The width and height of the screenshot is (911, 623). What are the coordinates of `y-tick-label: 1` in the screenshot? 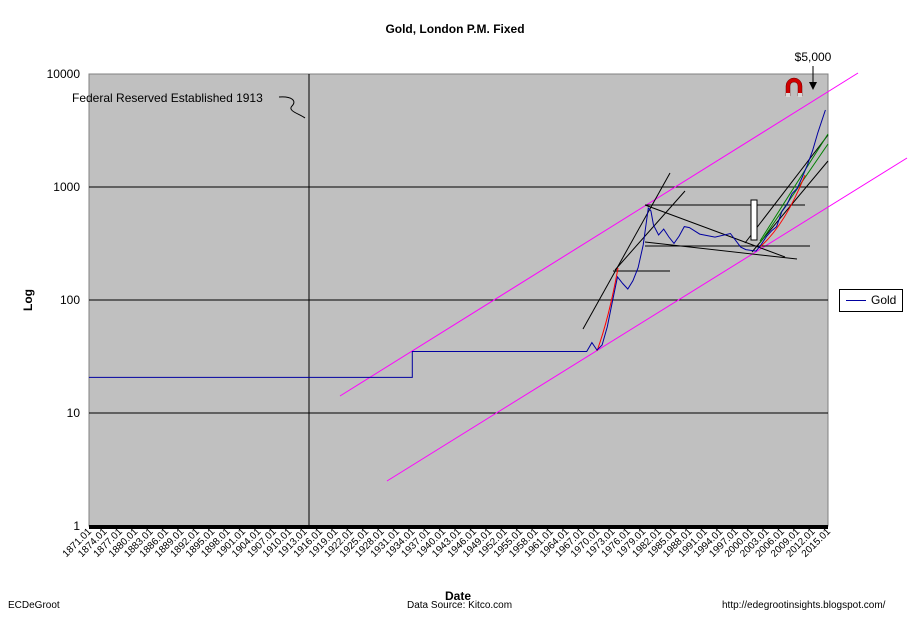 It's located at (76, 526).